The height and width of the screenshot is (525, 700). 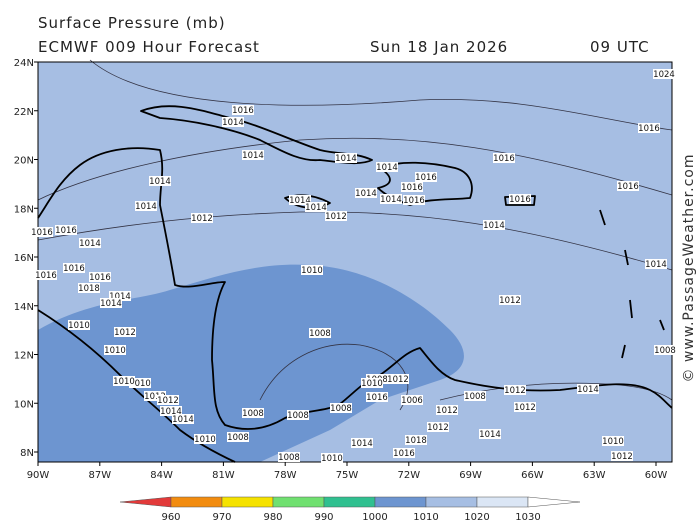 I want to click on contour-label: 1018, so click(x=89, y=289).